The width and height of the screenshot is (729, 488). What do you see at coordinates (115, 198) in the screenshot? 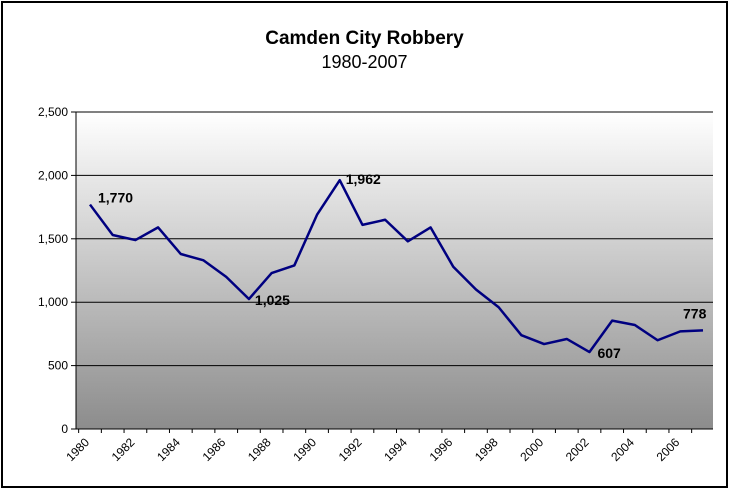
I see `data-label: 1,770` at bounding box center [115, 198].